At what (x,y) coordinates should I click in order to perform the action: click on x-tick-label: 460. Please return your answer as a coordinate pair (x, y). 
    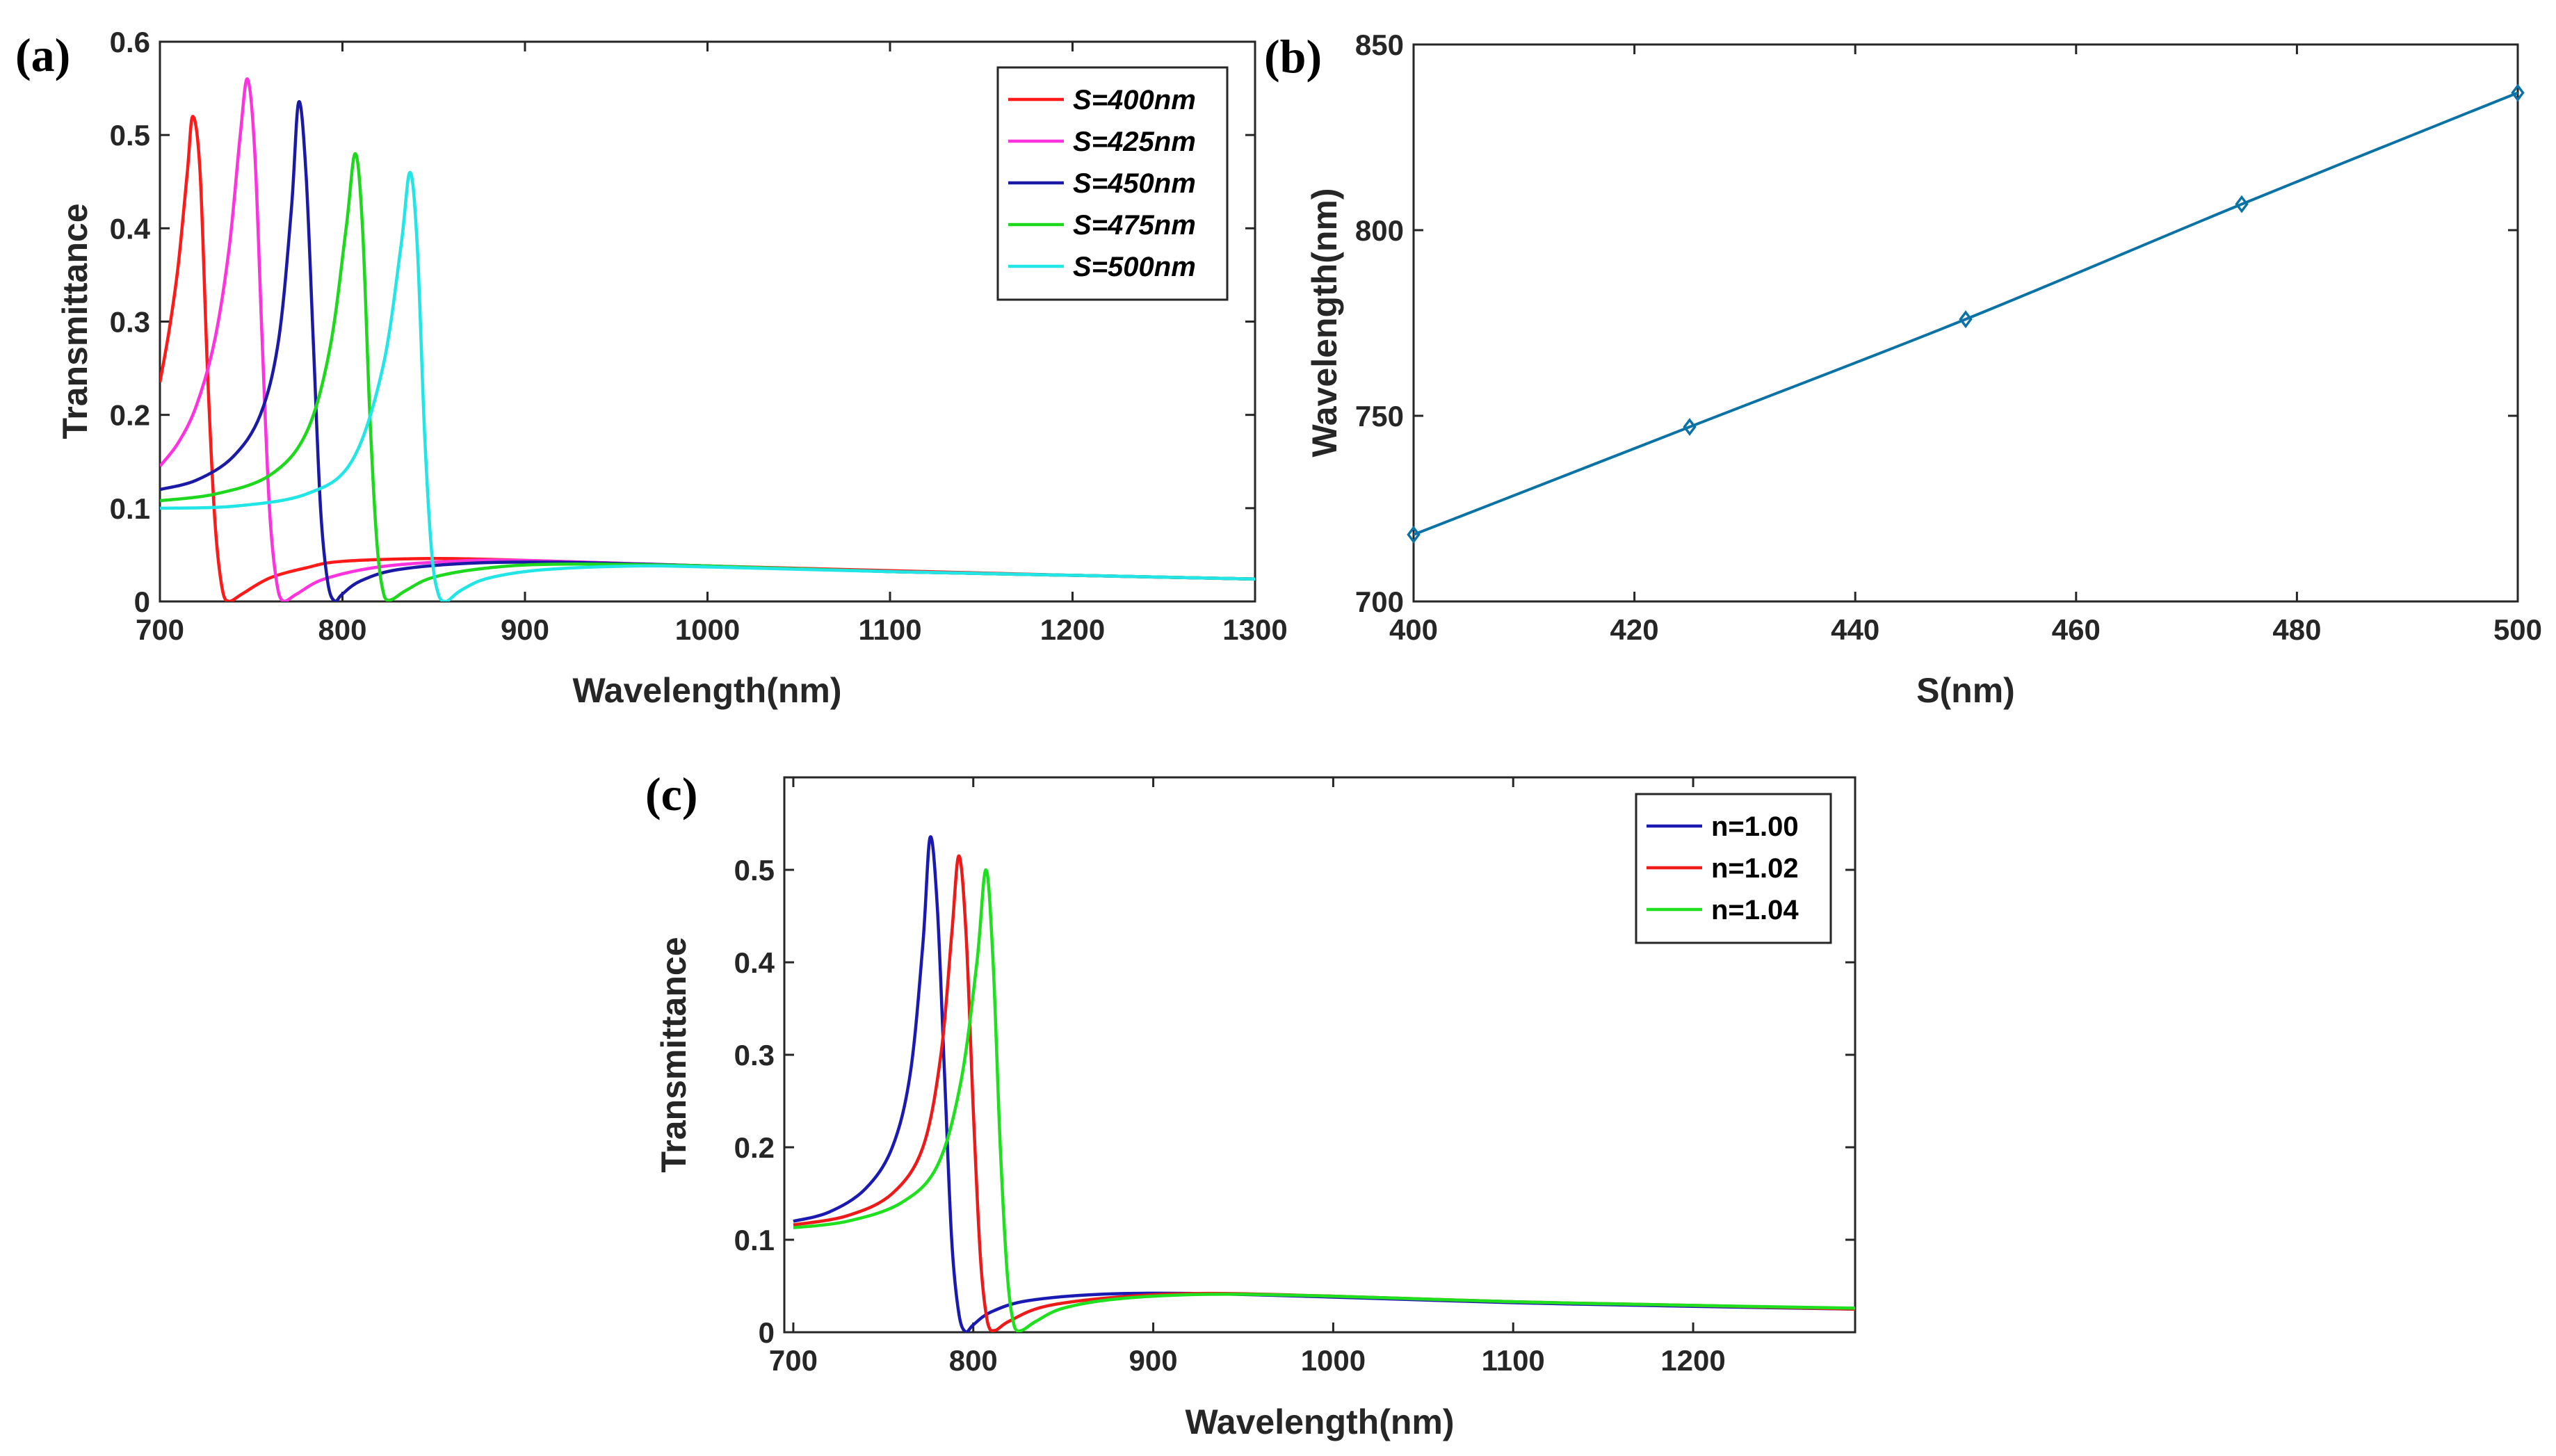
    Looking at the image, I should click on (2077, 629).